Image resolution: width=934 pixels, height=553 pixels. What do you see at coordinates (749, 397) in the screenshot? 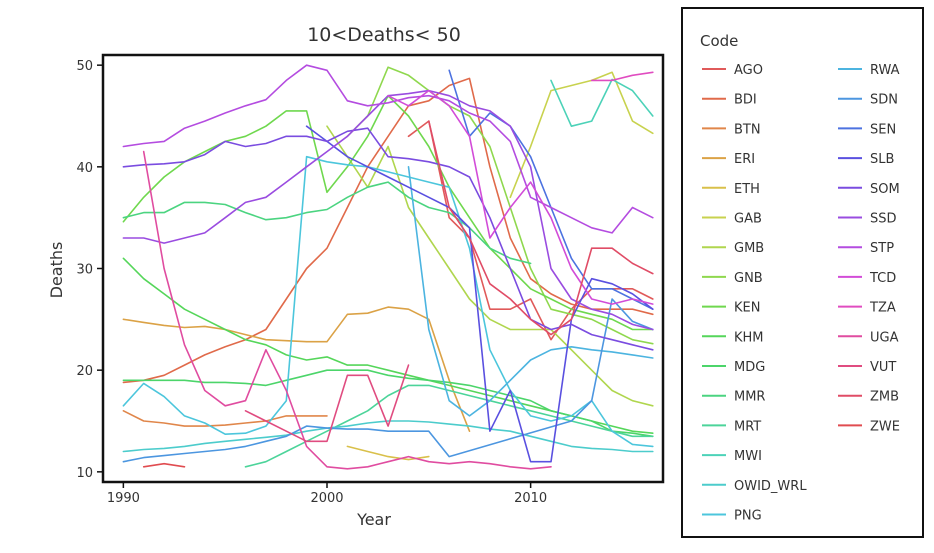
I see `legend-label-mmr: MMR` at bounding box center [749, 397].